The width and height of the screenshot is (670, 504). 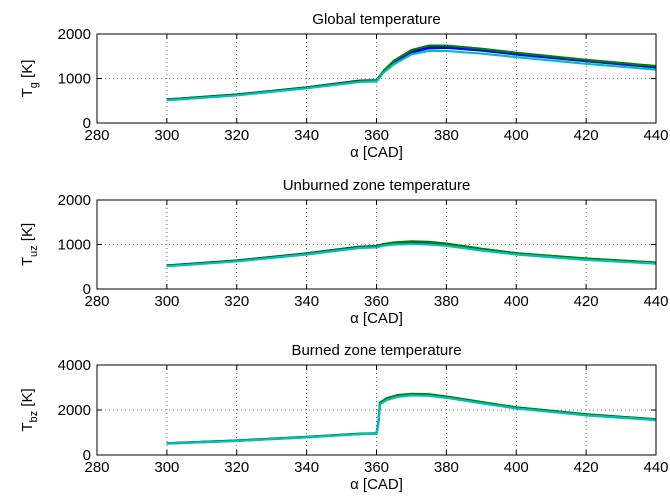 I want to click on y-axis-label-sub: bz, so click(x=34, y=417).